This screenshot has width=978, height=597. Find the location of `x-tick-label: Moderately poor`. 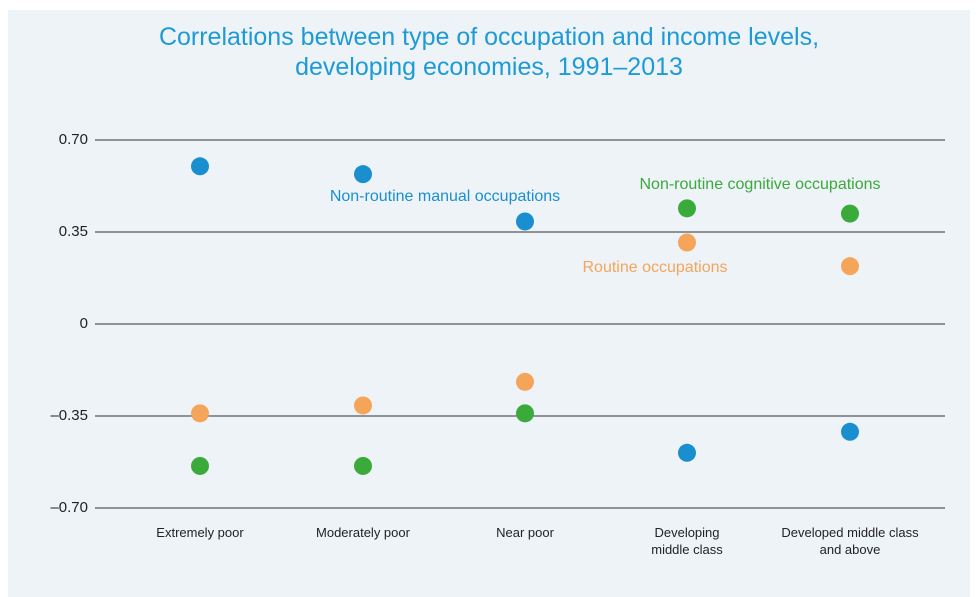

x-tick-label: Moderately poor is located at coordinates (363, 532).